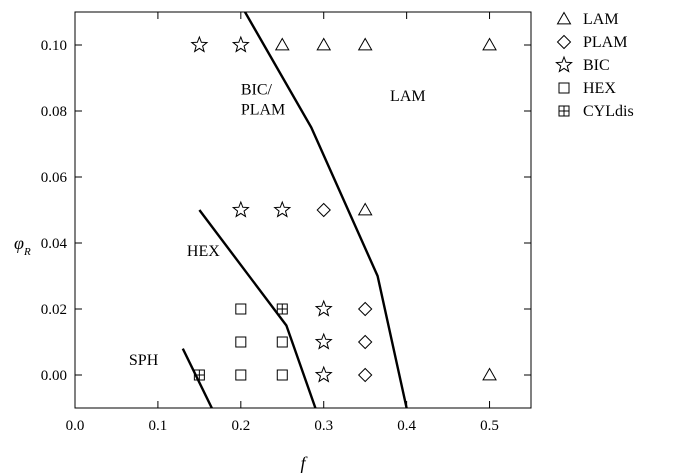 This screenshot has height=475, width=676. I want to click on legend-item: LAM, so click(587, 19).